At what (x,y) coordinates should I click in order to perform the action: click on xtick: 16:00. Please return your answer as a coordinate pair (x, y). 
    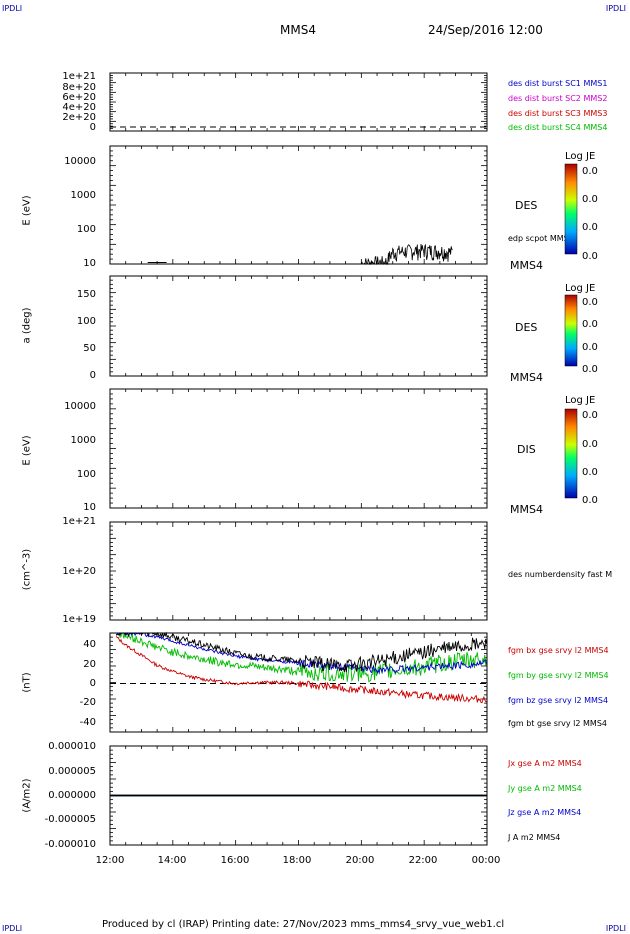
    Looking at the image, I should click on (235, 860).